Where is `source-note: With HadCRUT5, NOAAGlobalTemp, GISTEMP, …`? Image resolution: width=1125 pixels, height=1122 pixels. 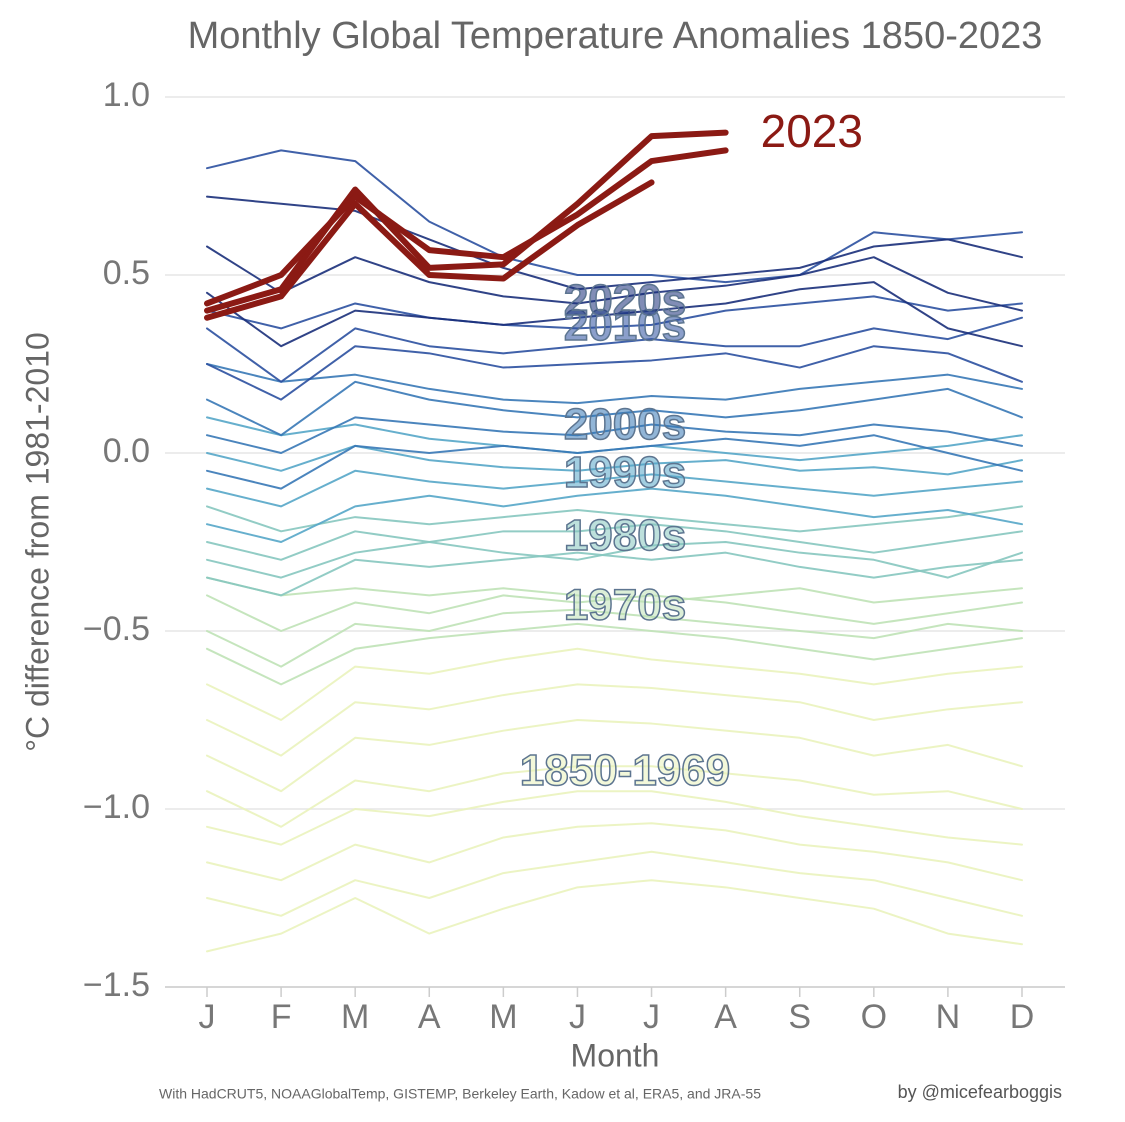
source-note: With HadCRUT5, NOAAGlobalTemp, GISTEMP, … is located at coordinates (460, 1094).